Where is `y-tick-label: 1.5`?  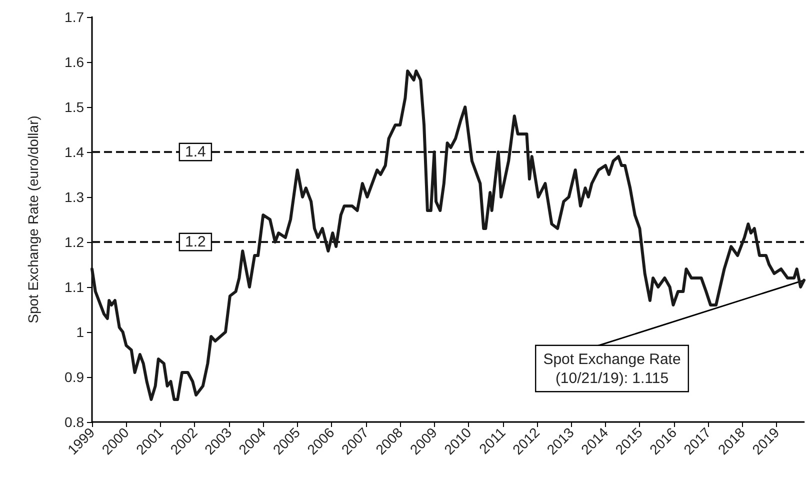 y-tick-label: 1.5 is located at coordinates (74, 107).